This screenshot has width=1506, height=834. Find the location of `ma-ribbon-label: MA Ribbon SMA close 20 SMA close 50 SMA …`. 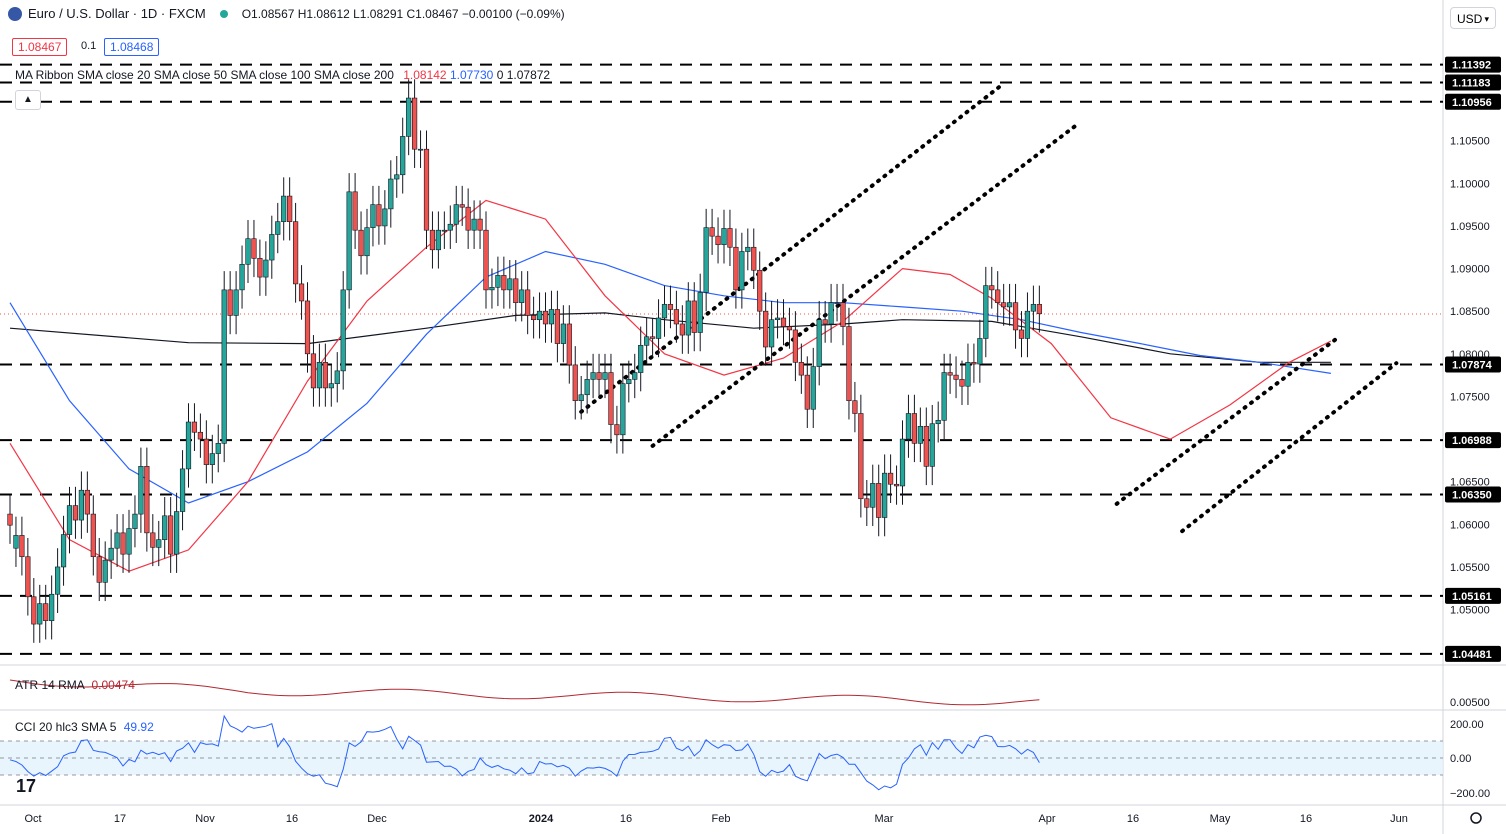

ma-ribbon-label: MA Ribbon SMA close 20 SMA close 50 SMA … is located at coordinates (204, 75).